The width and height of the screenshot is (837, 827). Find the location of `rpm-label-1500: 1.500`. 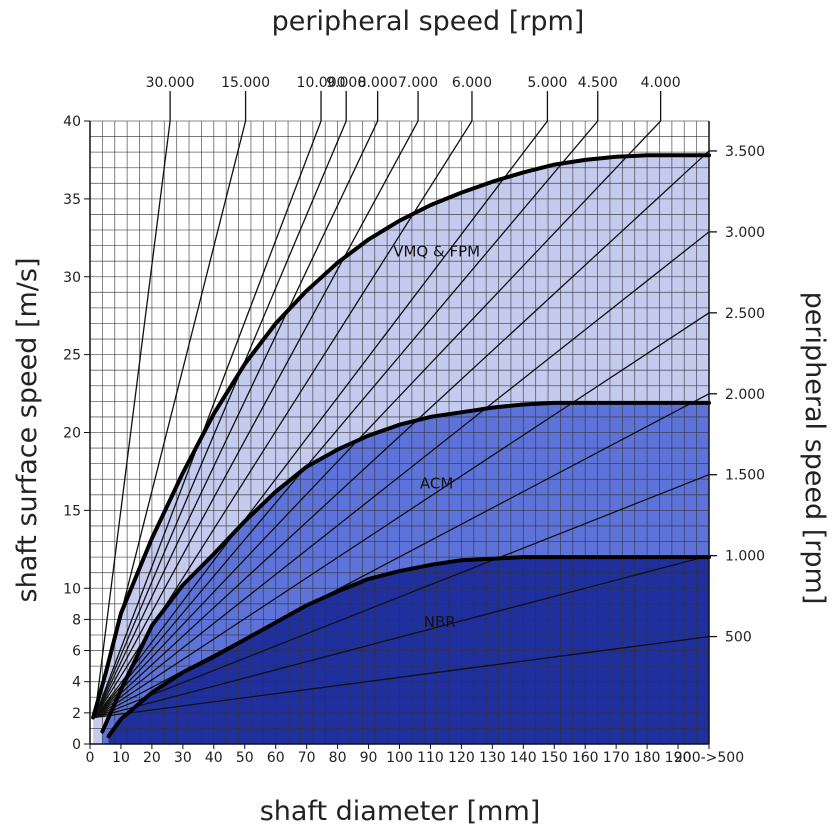

rpm-label-1500: 1.500 is located at coordinates (745, 476).